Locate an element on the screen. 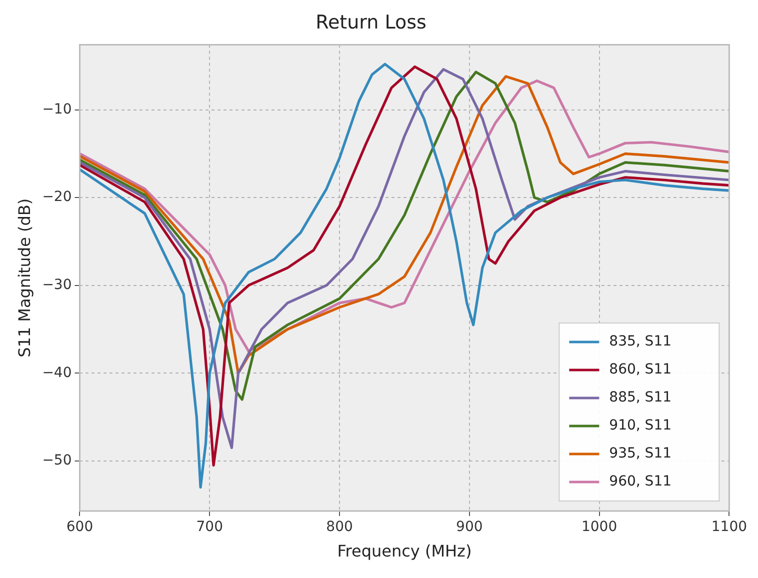 The width and height of the screenshot is (758, 578). x-tick-label: 1000 is located at coordinates (599, 527).